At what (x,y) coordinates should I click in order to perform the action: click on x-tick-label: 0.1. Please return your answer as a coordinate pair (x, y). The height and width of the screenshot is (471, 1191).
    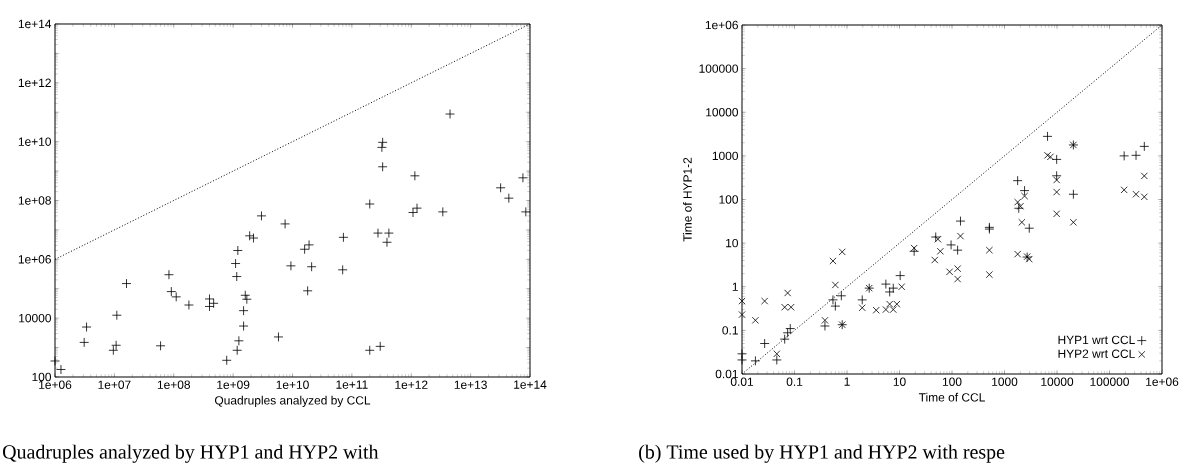
    Looking at the image, I should click on (794, 381).